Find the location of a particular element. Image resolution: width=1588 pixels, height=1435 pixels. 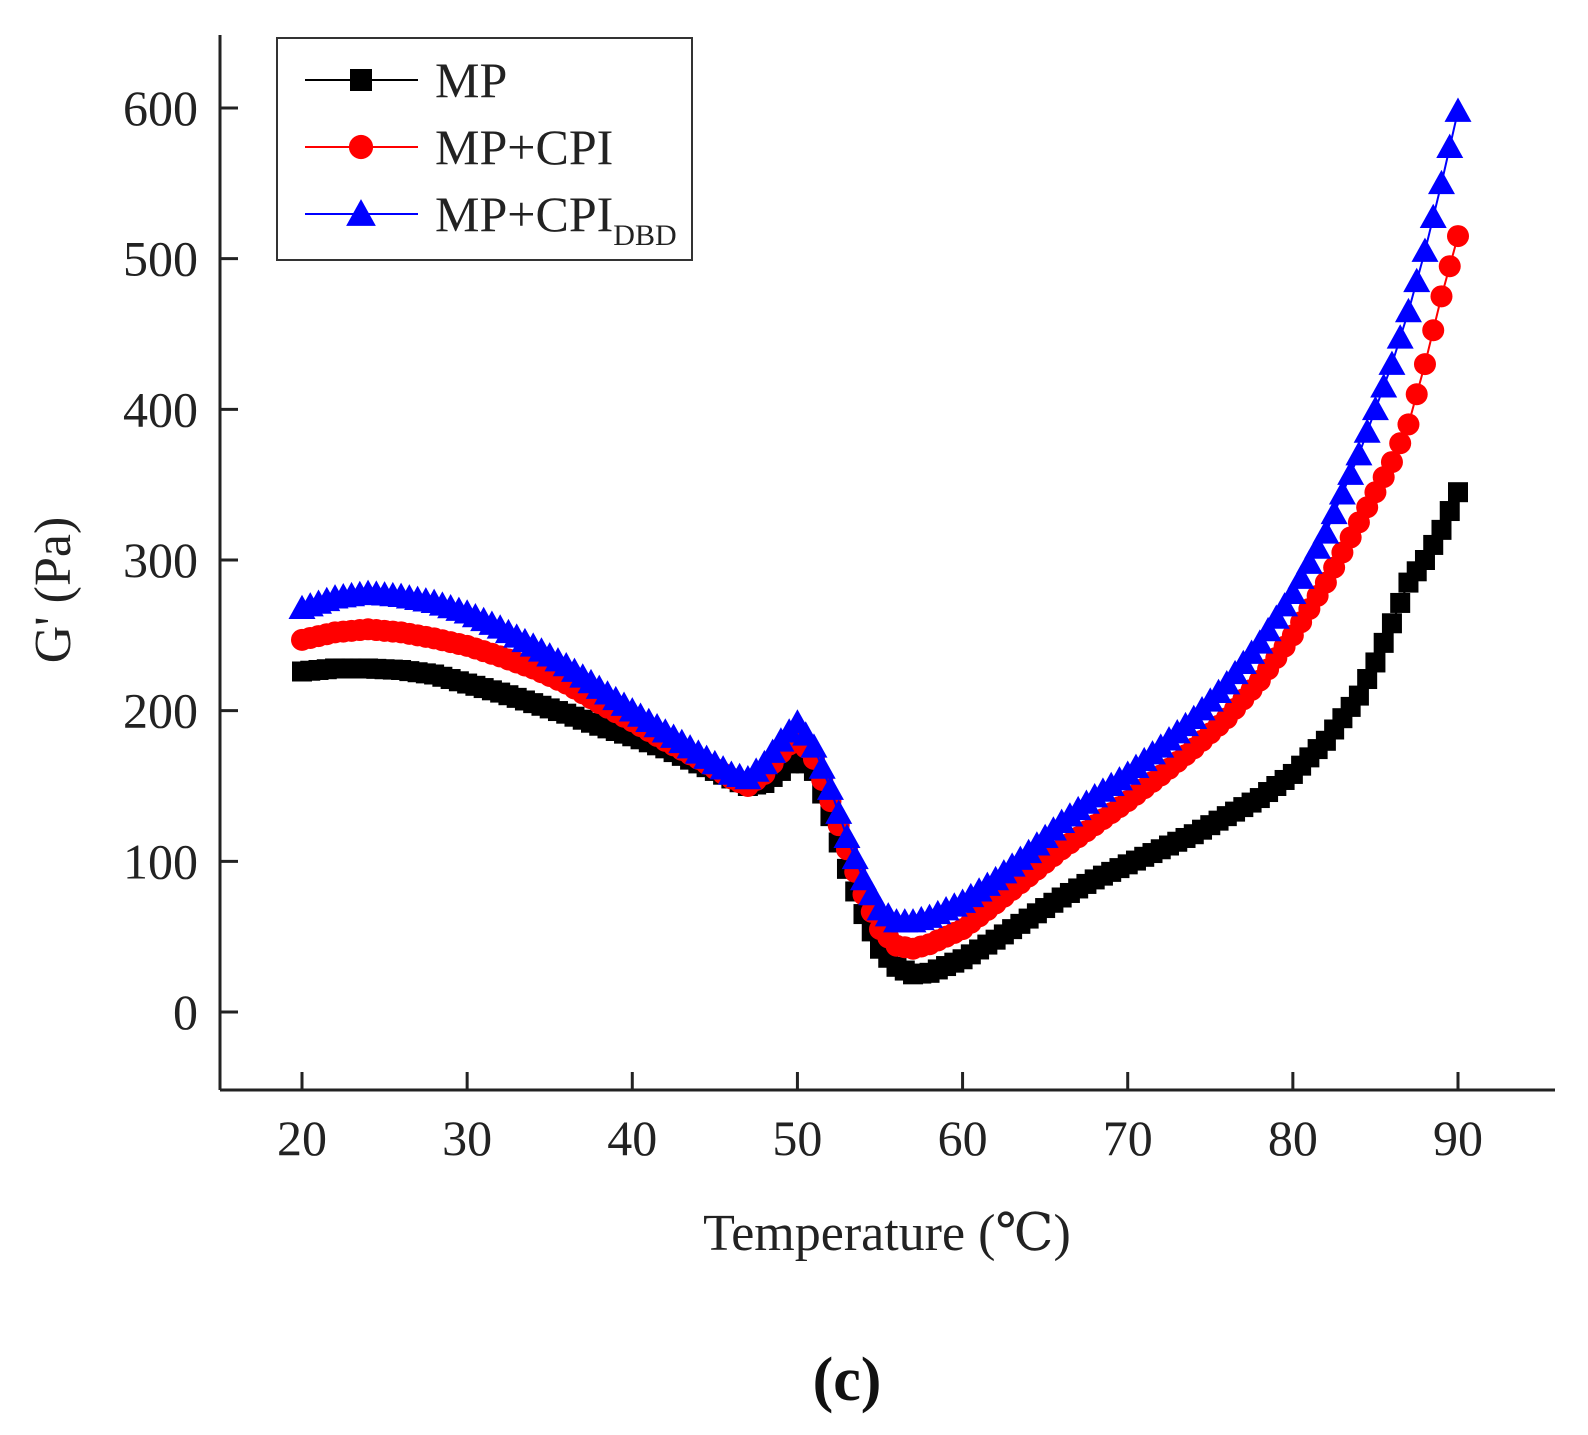

legend-item: MP+CPI is located at coordinates (459, 147).